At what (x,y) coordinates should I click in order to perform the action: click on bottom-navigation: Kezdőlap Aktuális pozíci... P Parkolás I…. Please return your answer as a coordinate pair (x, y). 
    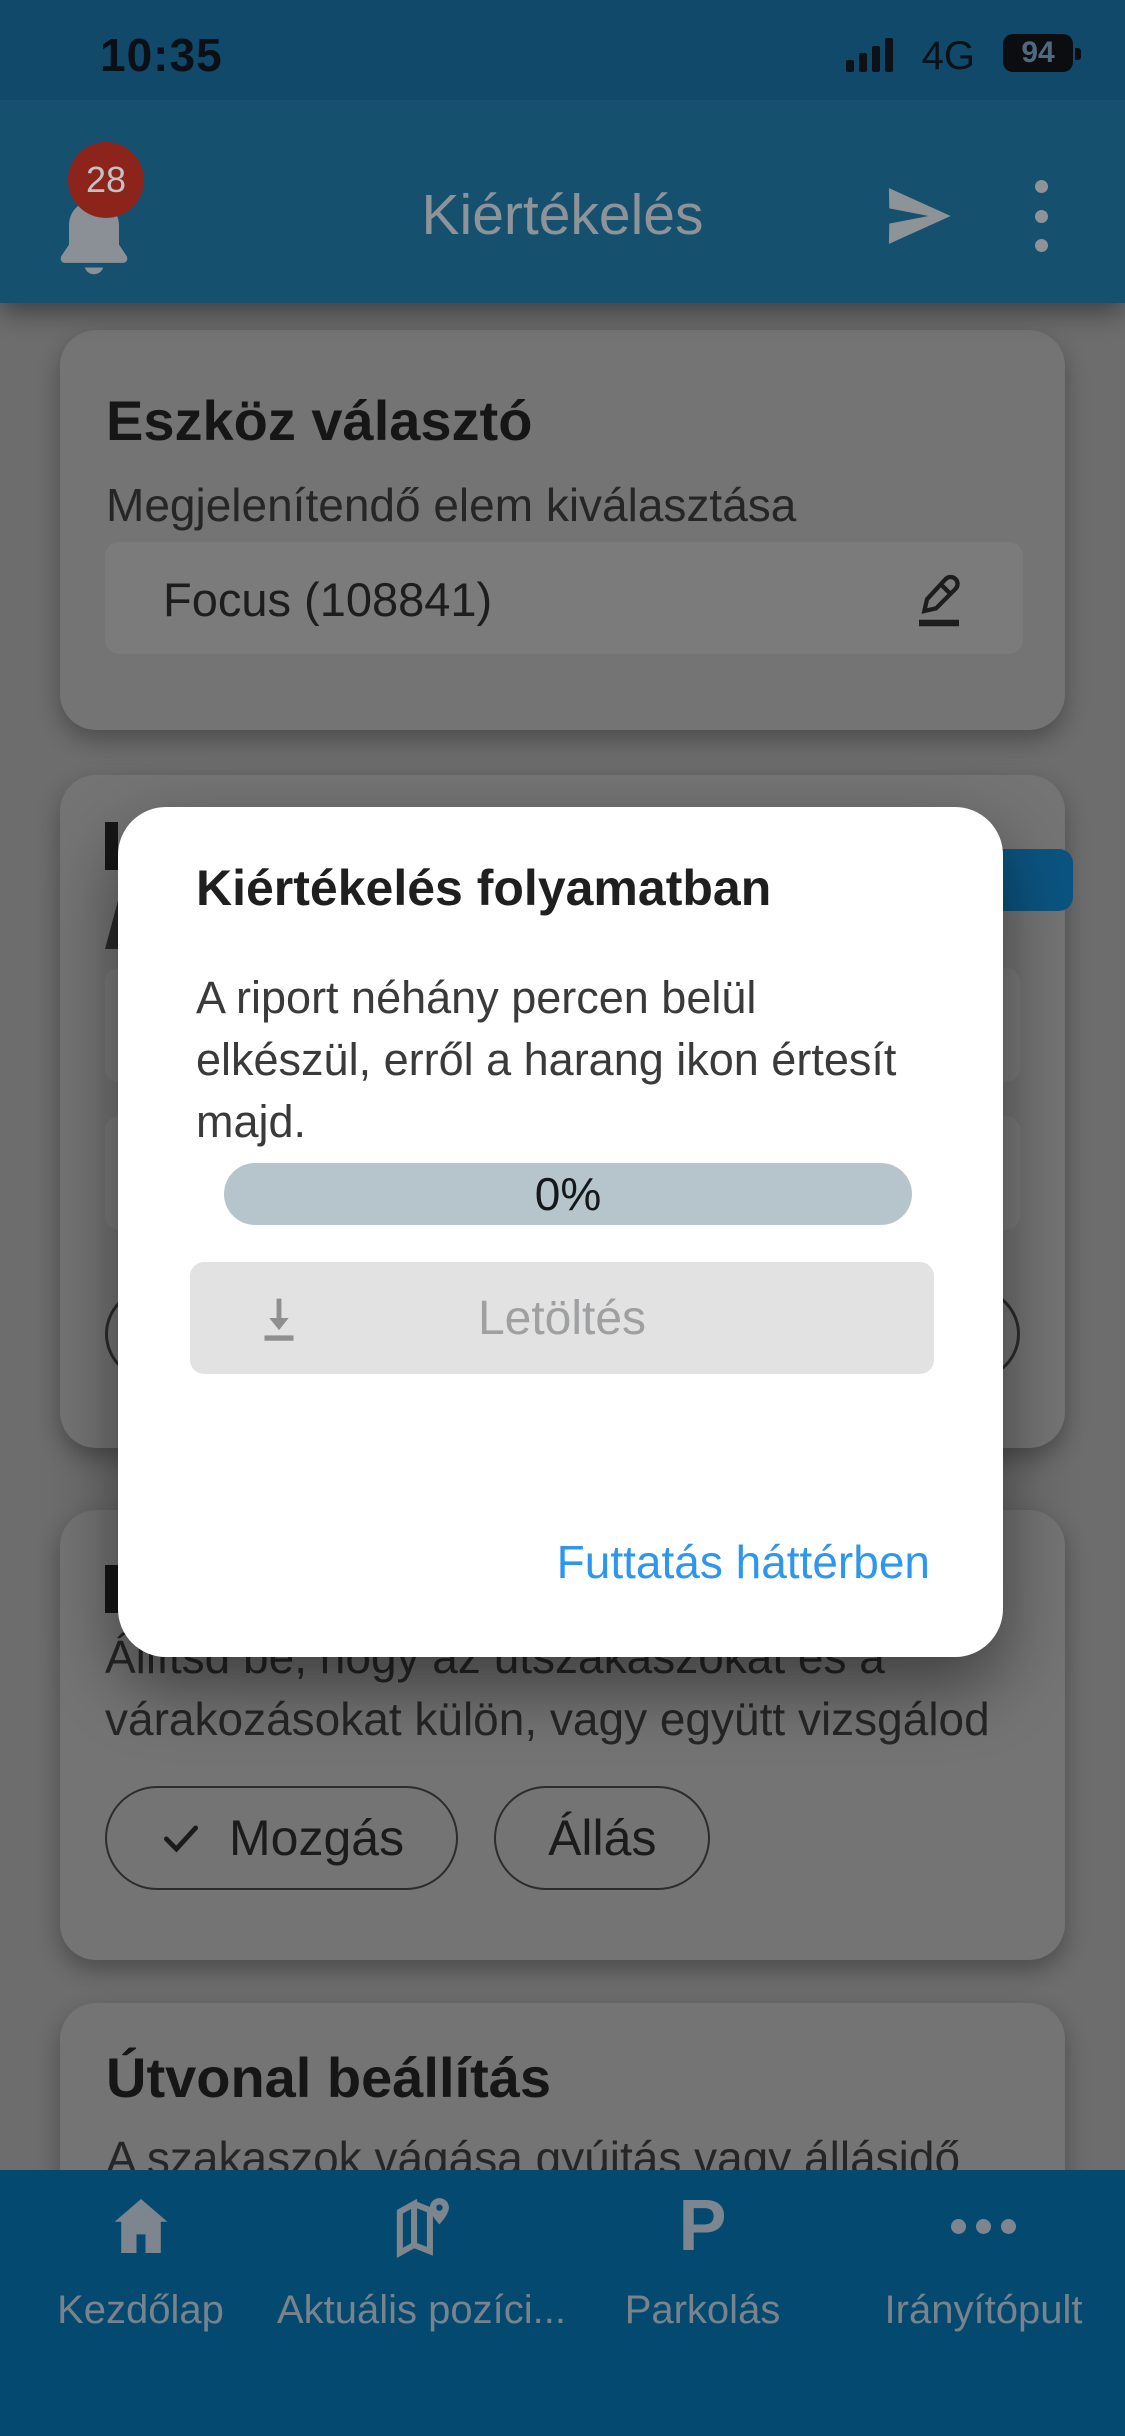
    Looking at the image, I should click on (562, 2303).